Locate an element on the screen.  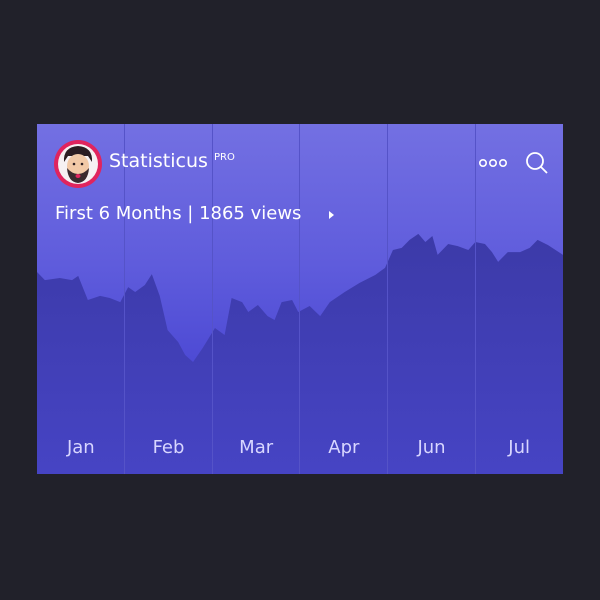
x-tick-label: Feb is located at coordinates (169, 447).